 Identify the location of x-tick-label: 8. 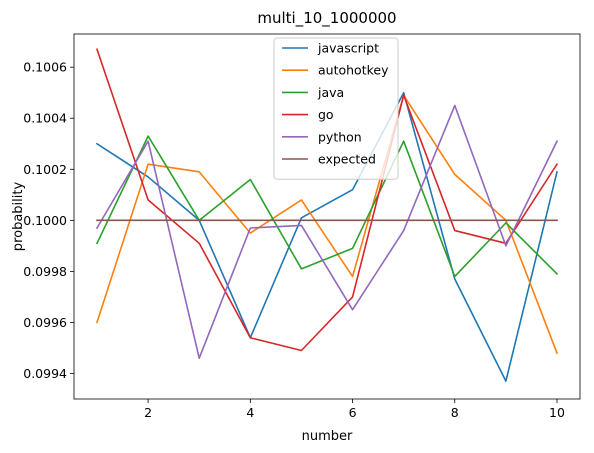
(455, 412).